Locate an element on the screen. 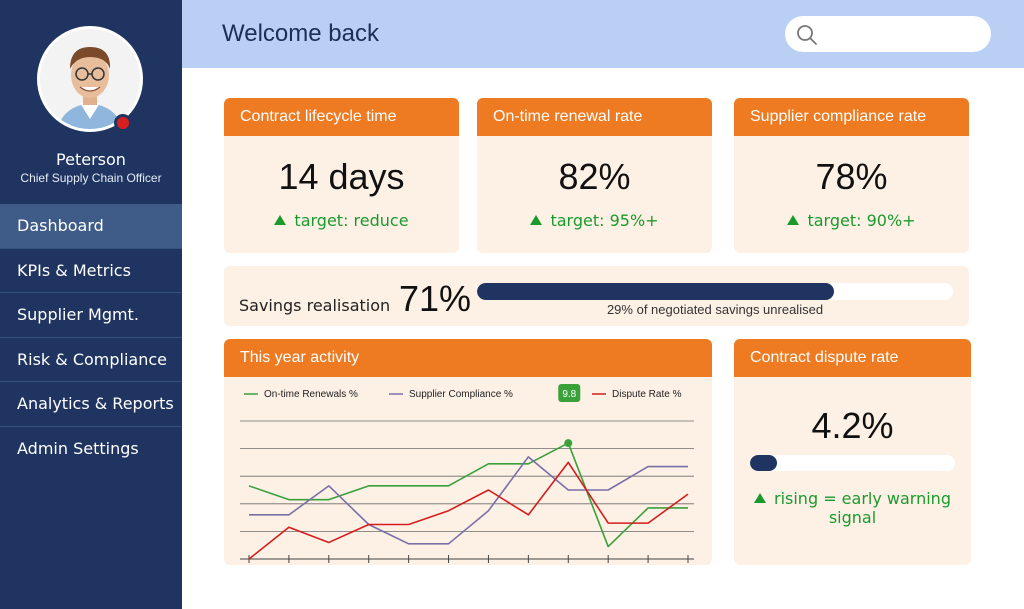  kpi-target: target: reduce is located at coordinates (341, 220).